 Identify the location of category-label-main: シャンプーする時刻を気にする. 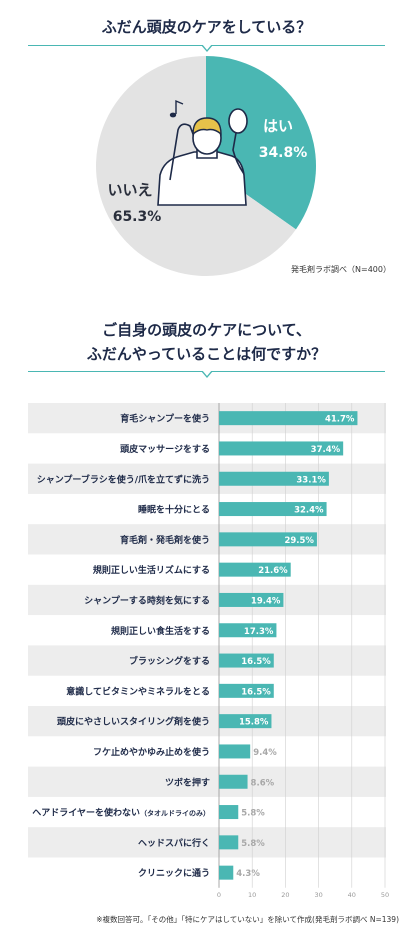
(147, 600).